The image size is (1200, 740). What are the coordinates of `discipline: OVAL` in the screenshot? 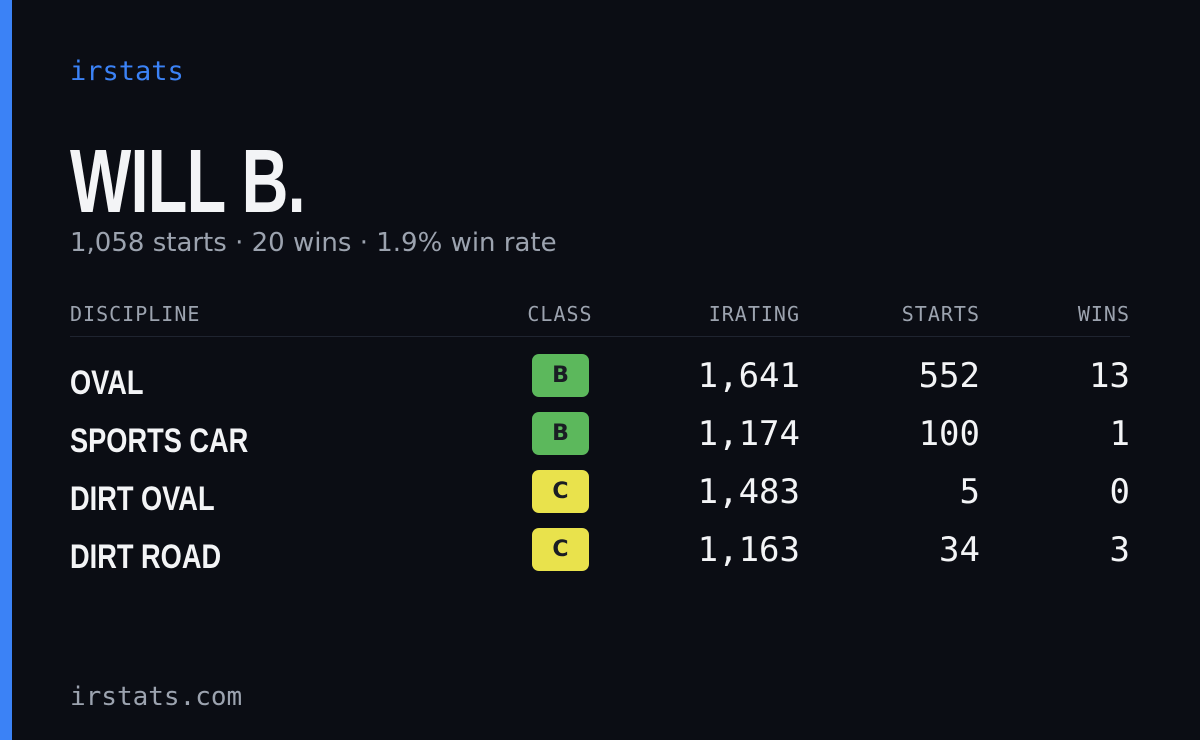 It's located at (107, 383).